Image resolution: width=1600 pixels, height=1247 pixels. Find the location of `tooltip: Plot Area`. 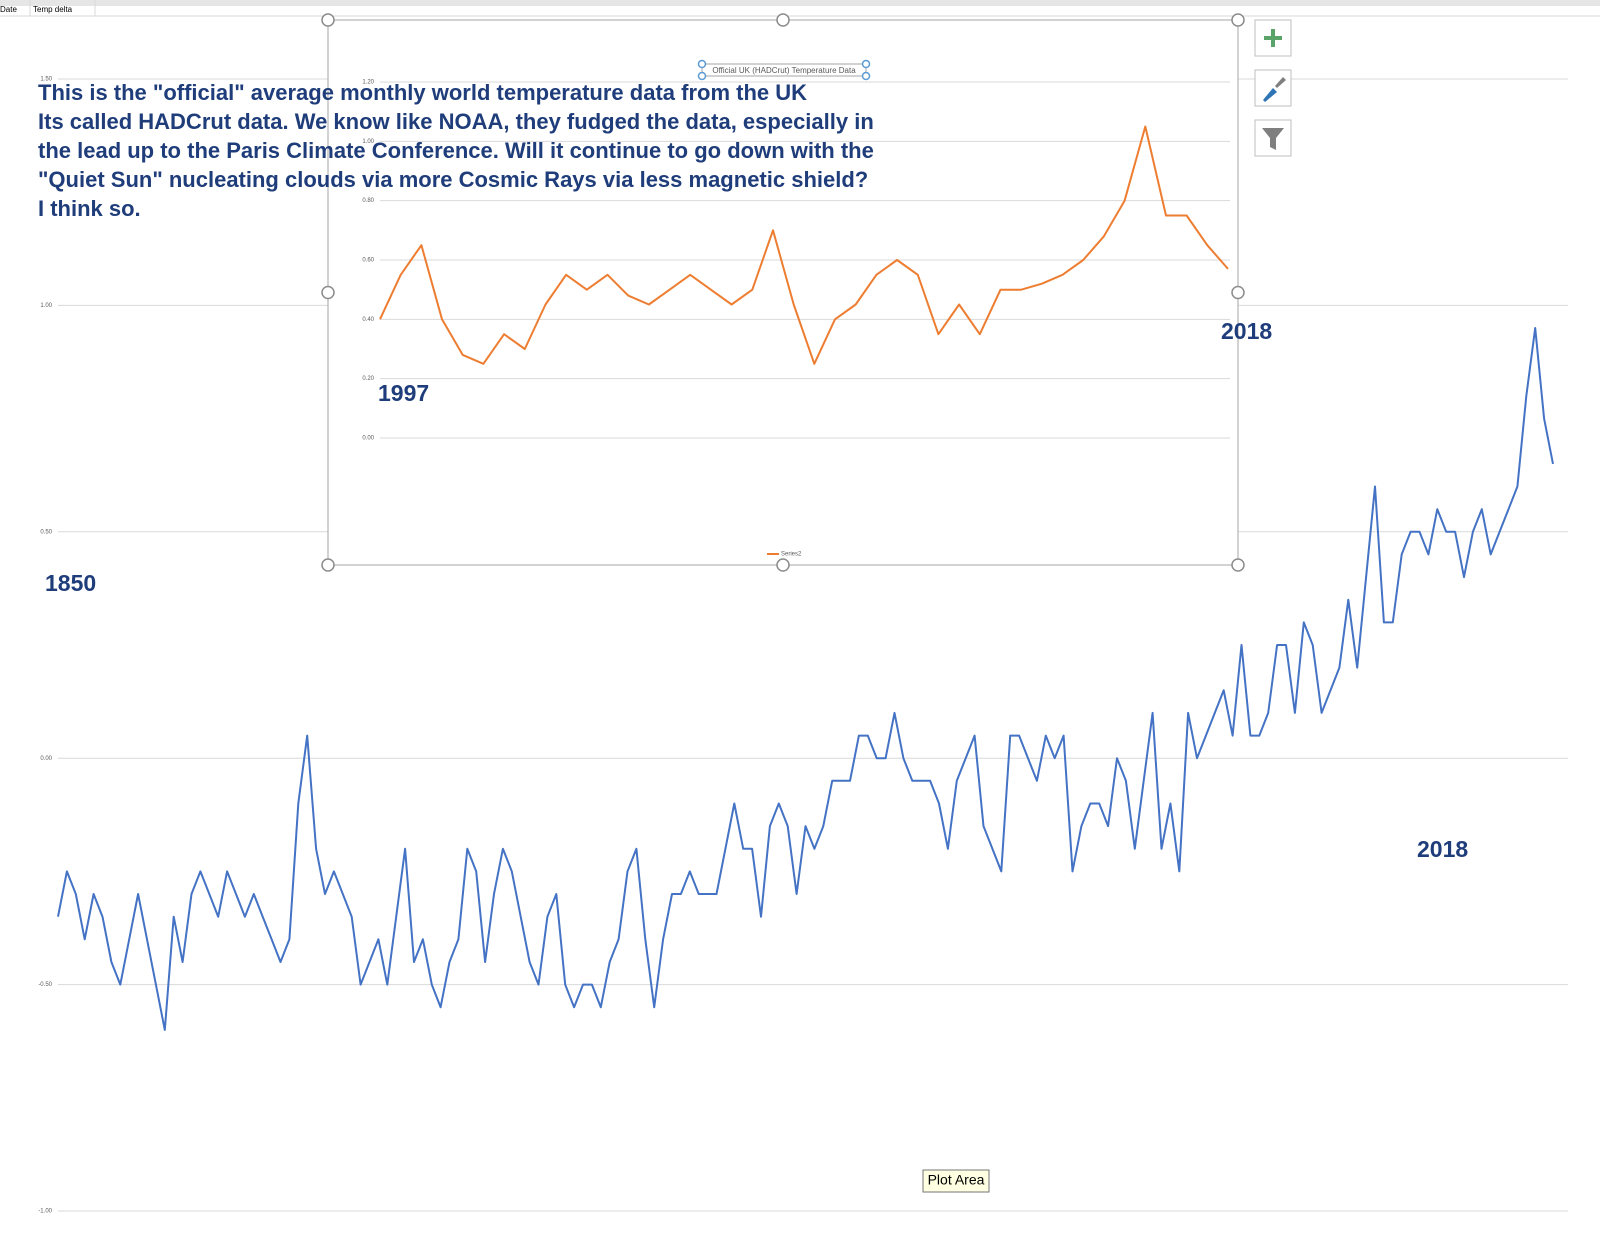

tooltip: Plot Area is located at coordinates (956, 1180).